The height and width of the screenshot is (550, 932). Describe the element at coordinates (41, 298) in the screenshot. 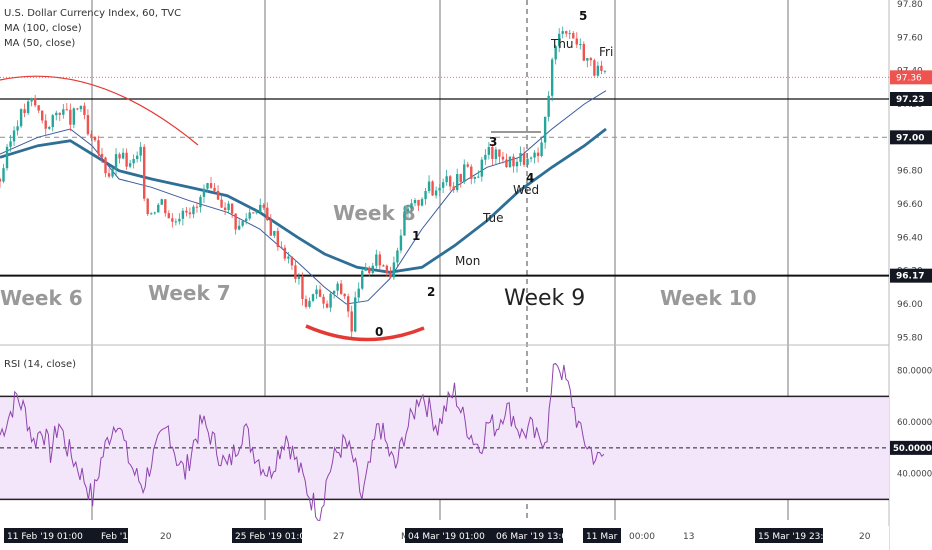

I see `week-label-0: Week 6` at that location.